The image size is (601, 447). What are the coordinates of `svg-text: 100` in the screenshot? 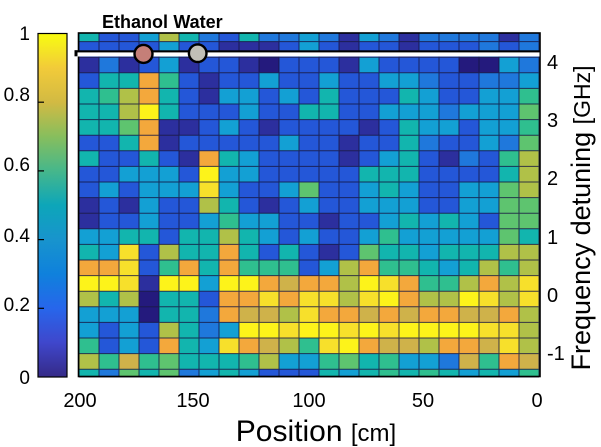 It's located at (308, 401).